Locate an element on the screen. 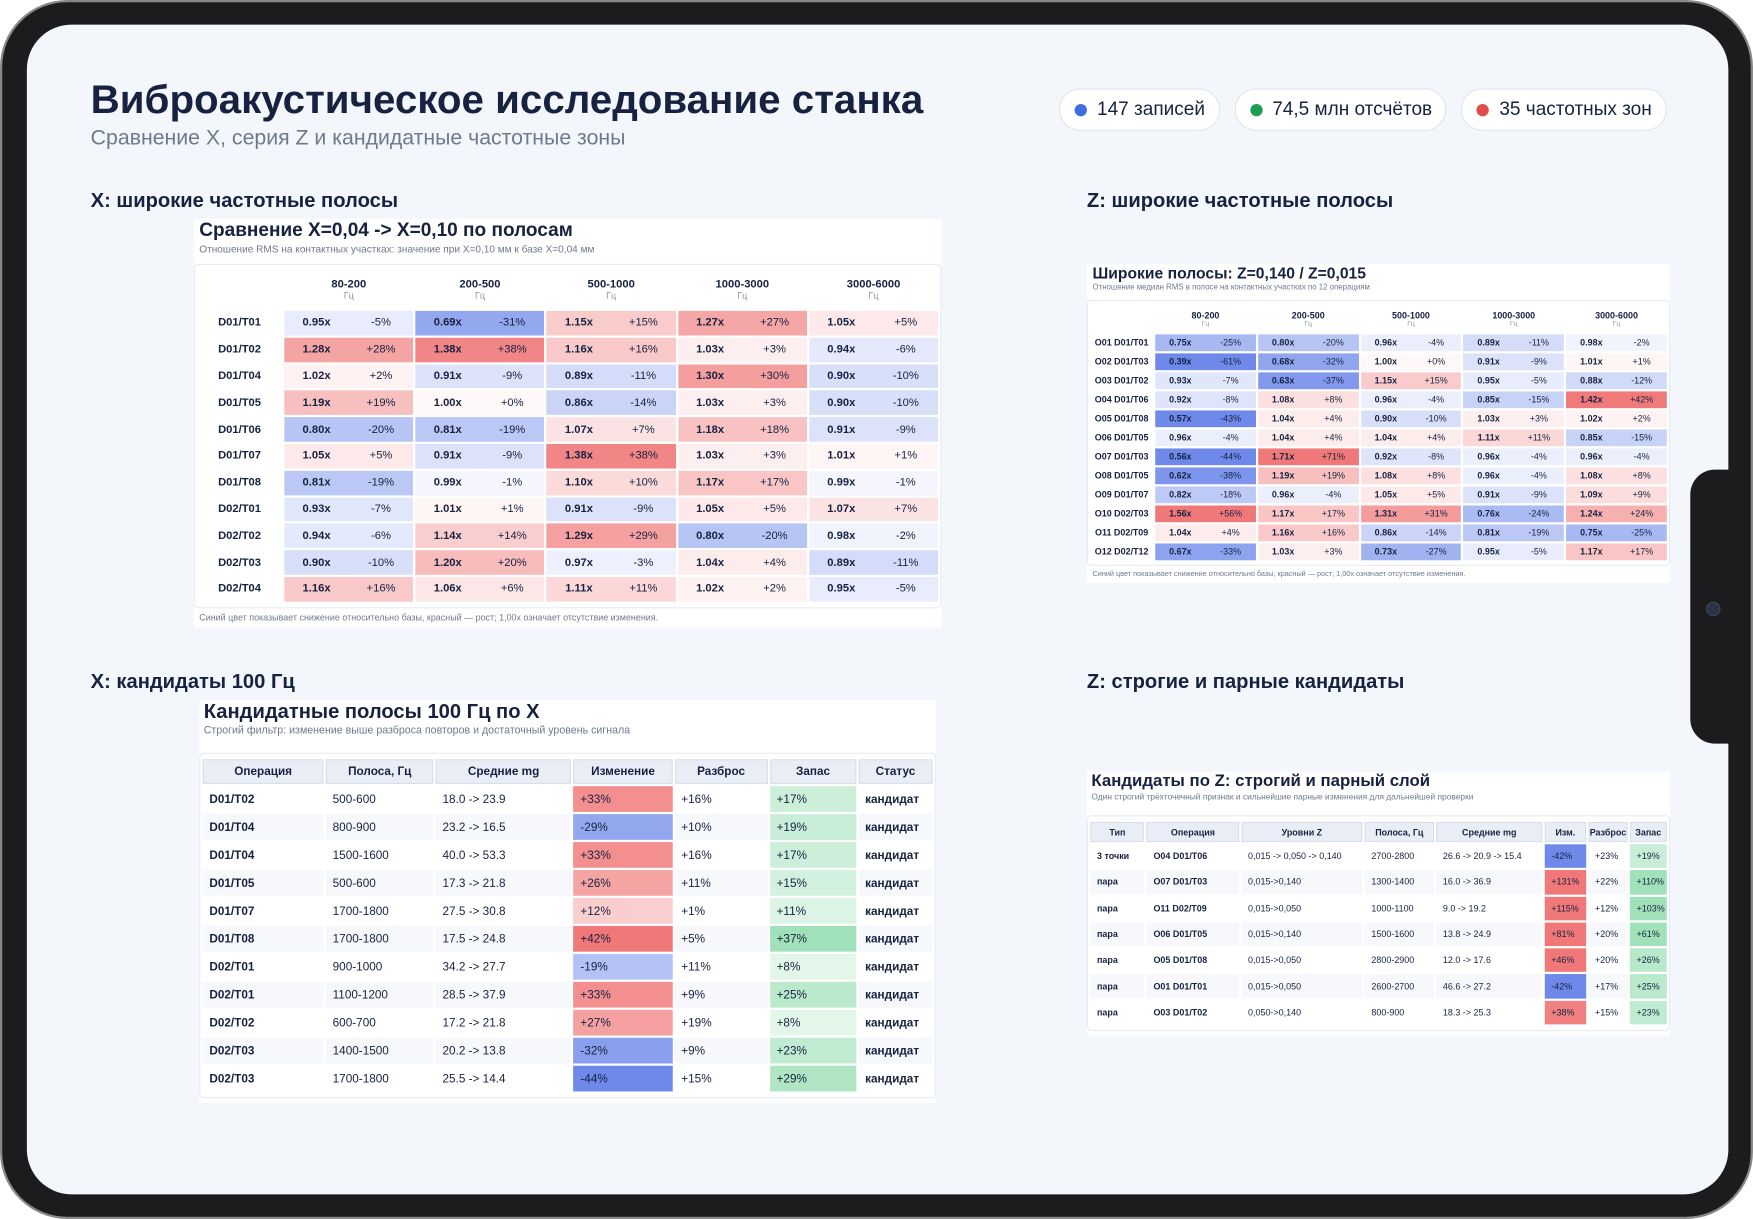 The image size is (1753, 1219). section-heading: X: кандидаты 100 Гц is located at coordinates (192, 681).